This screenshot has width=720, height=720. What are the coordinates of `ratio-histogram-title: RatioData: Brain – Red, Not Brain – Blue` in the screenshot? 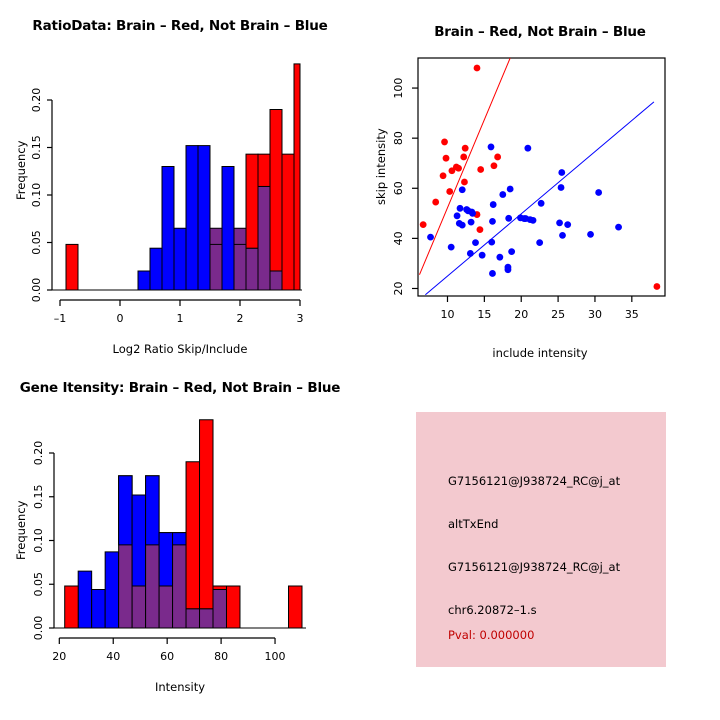 It's located at (180, 26).